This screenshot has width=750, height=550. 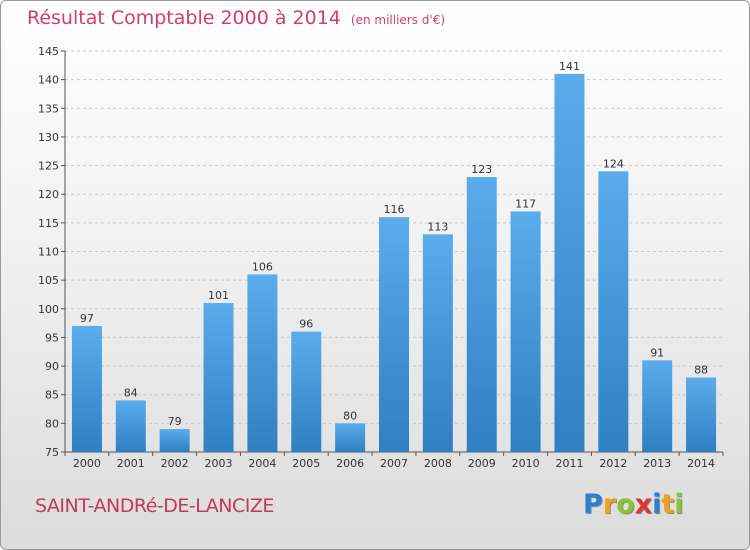 What do you see at coordinates (175, 463) in the screenshot?
I see `x-tick-label: 2002` at bounding box center [175, 463].